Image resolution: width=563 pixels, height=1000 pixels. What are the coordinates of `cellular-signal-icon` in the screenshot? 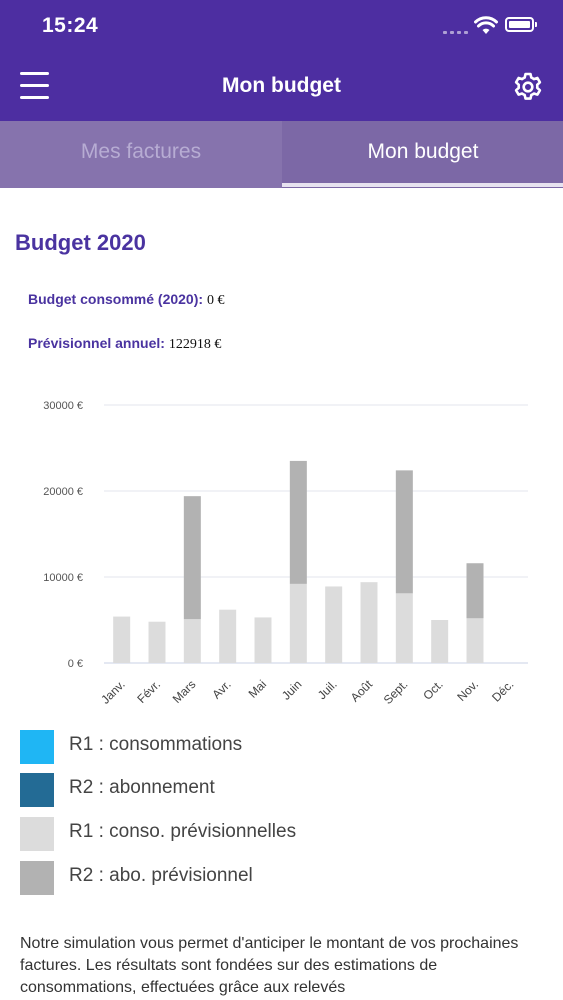 It's located at (456, 32).